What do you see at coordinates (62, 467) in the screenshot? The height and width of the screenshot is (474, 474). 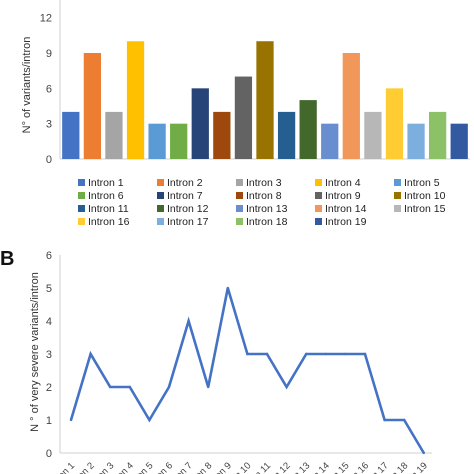 I see `panel-b-x-tick-label: Intron 1` at bounding box center [62, 467].